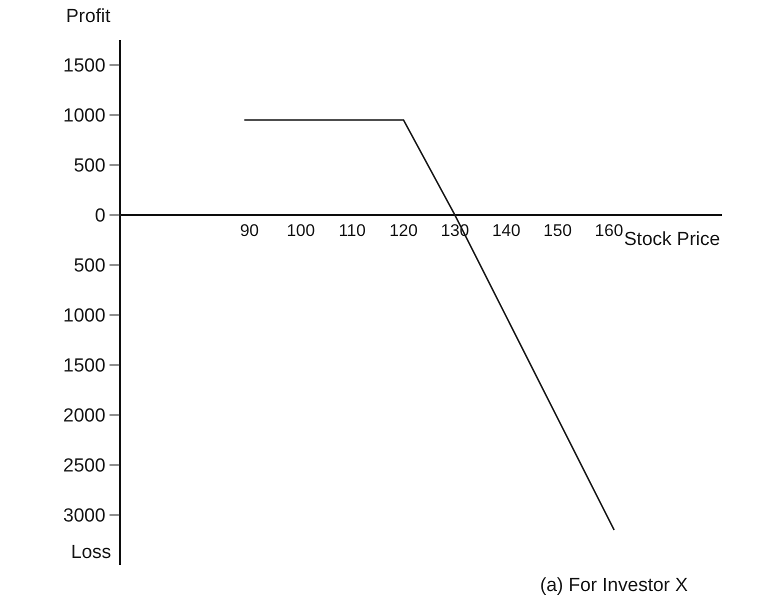 Image resolution: width=778 pixels, height=603 pixels. I want to click on y-tick-label: 0, so click(100, 216).